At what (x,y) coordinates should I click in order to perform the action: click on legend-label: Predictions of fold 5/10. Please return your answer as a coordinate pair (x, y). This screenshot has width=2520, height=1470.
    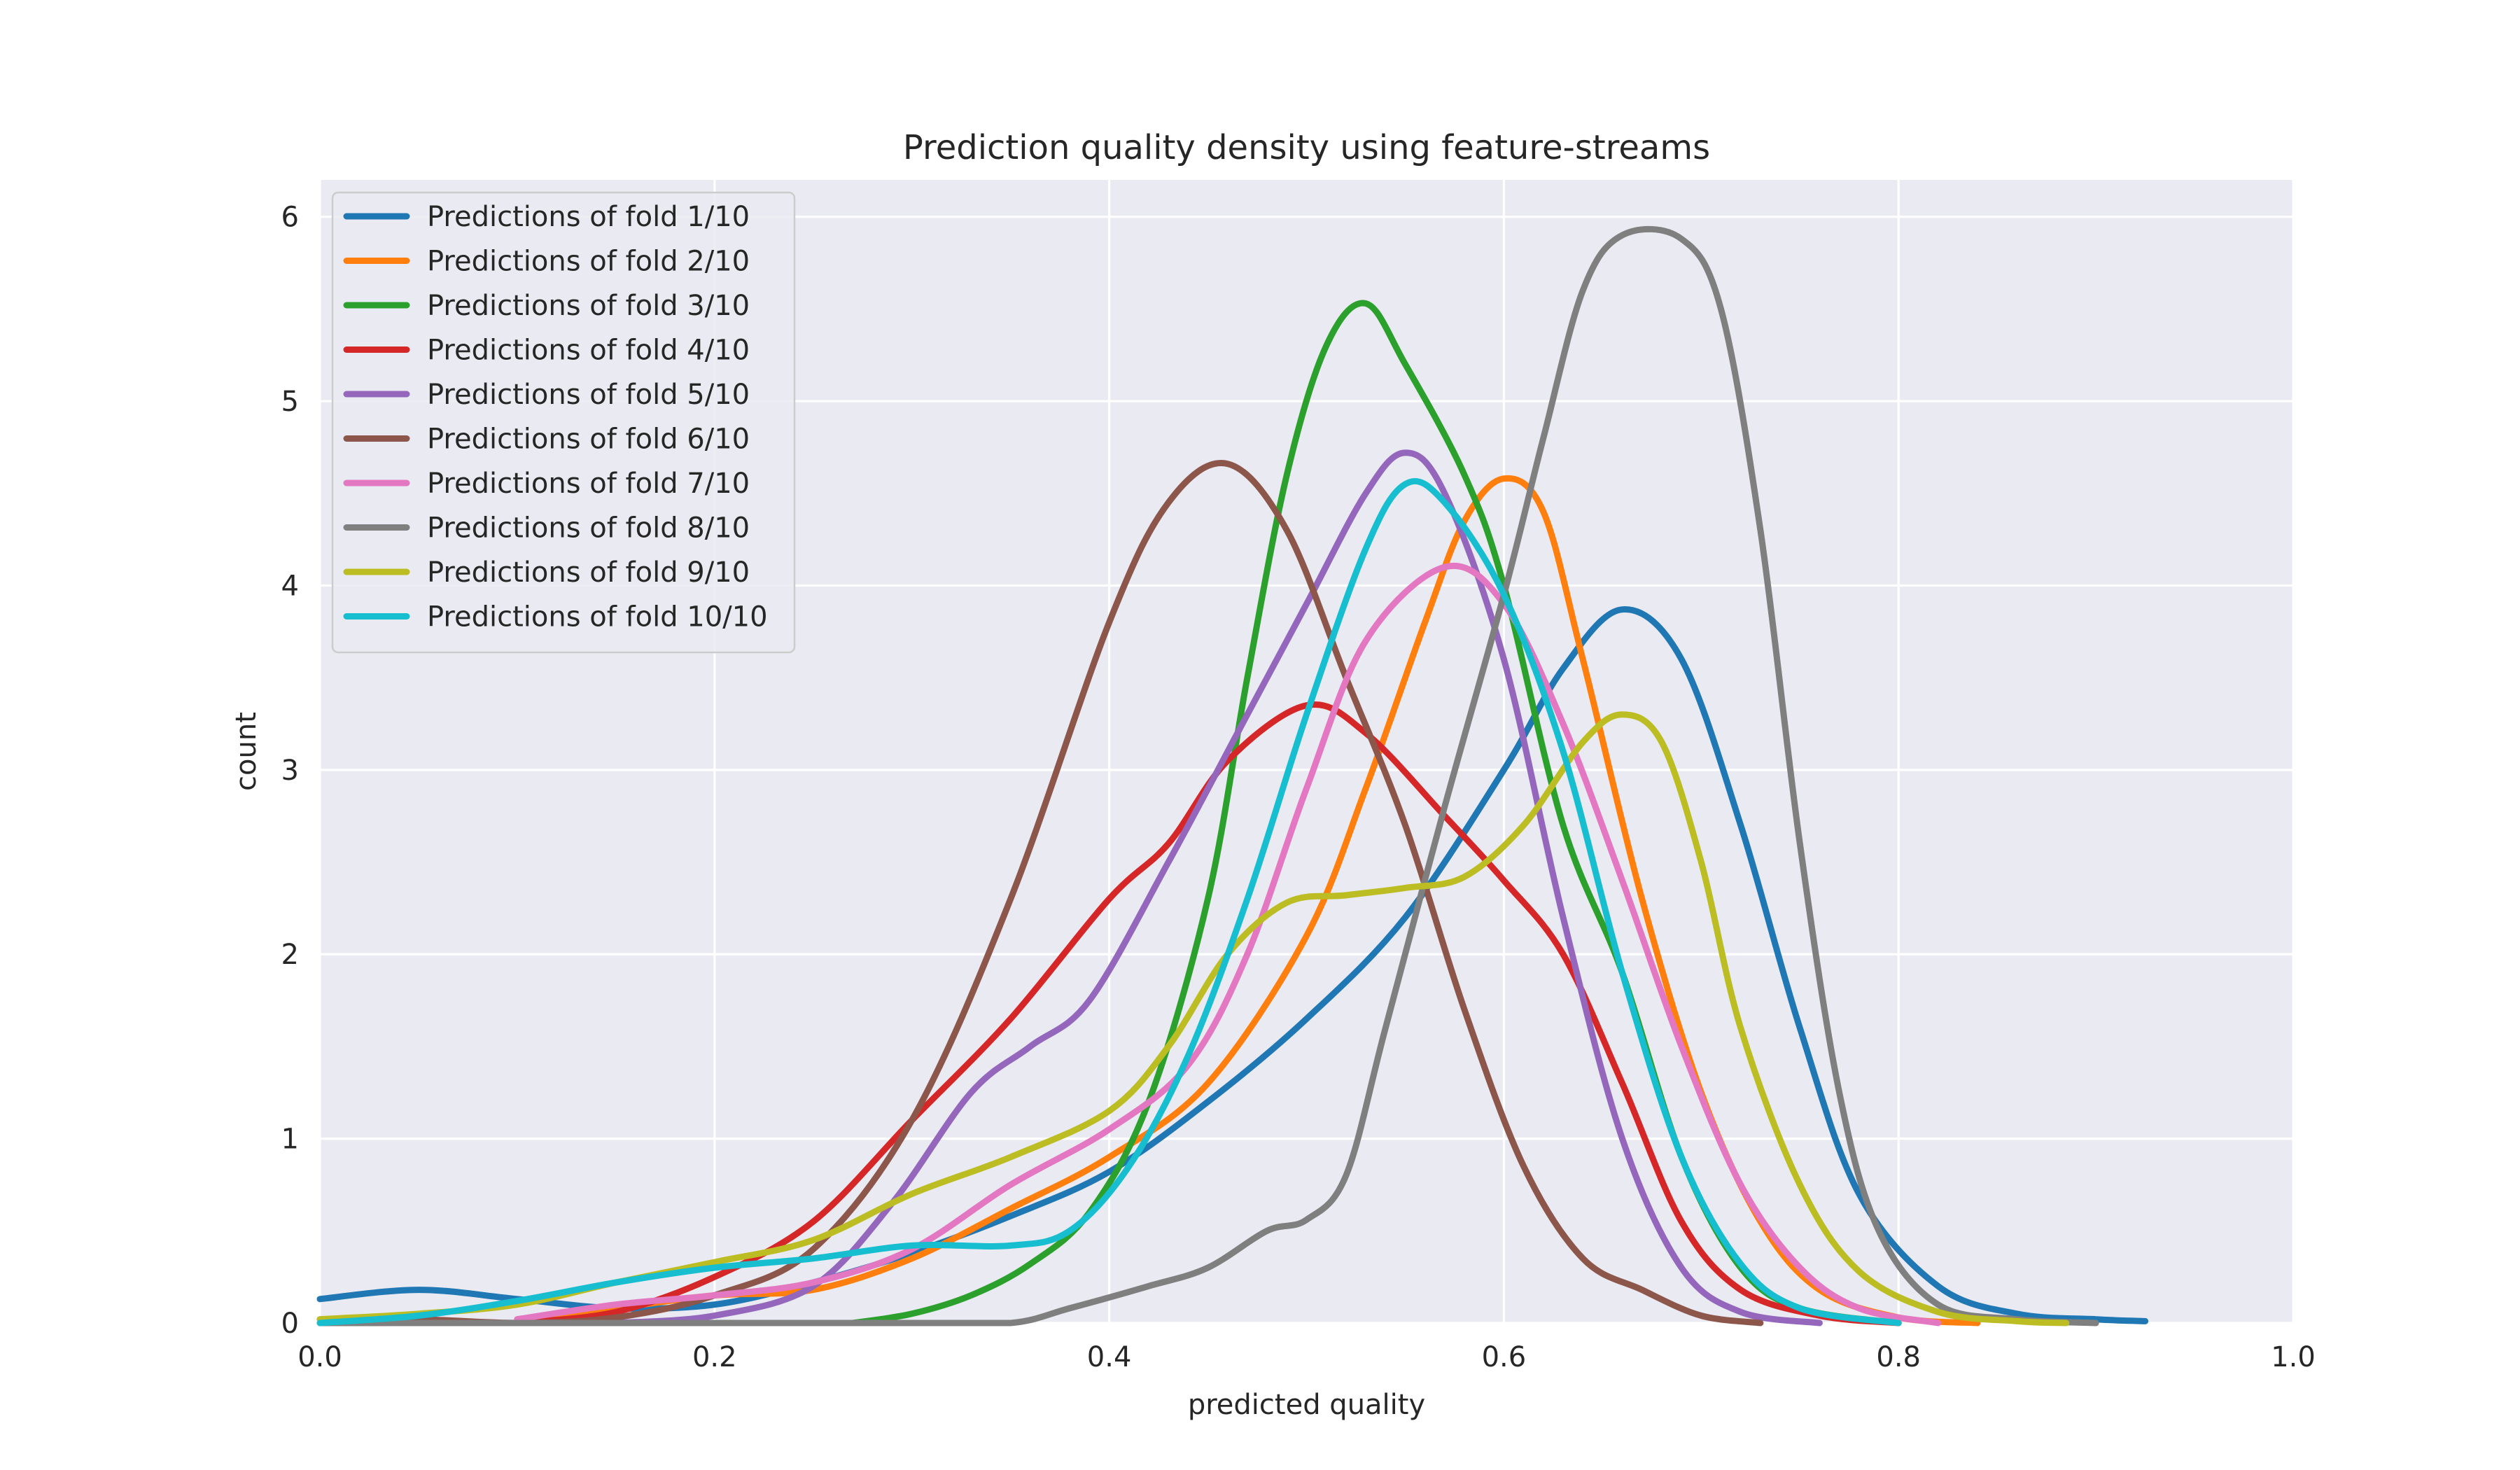
    Looking at the image, I should click on (588, 395).